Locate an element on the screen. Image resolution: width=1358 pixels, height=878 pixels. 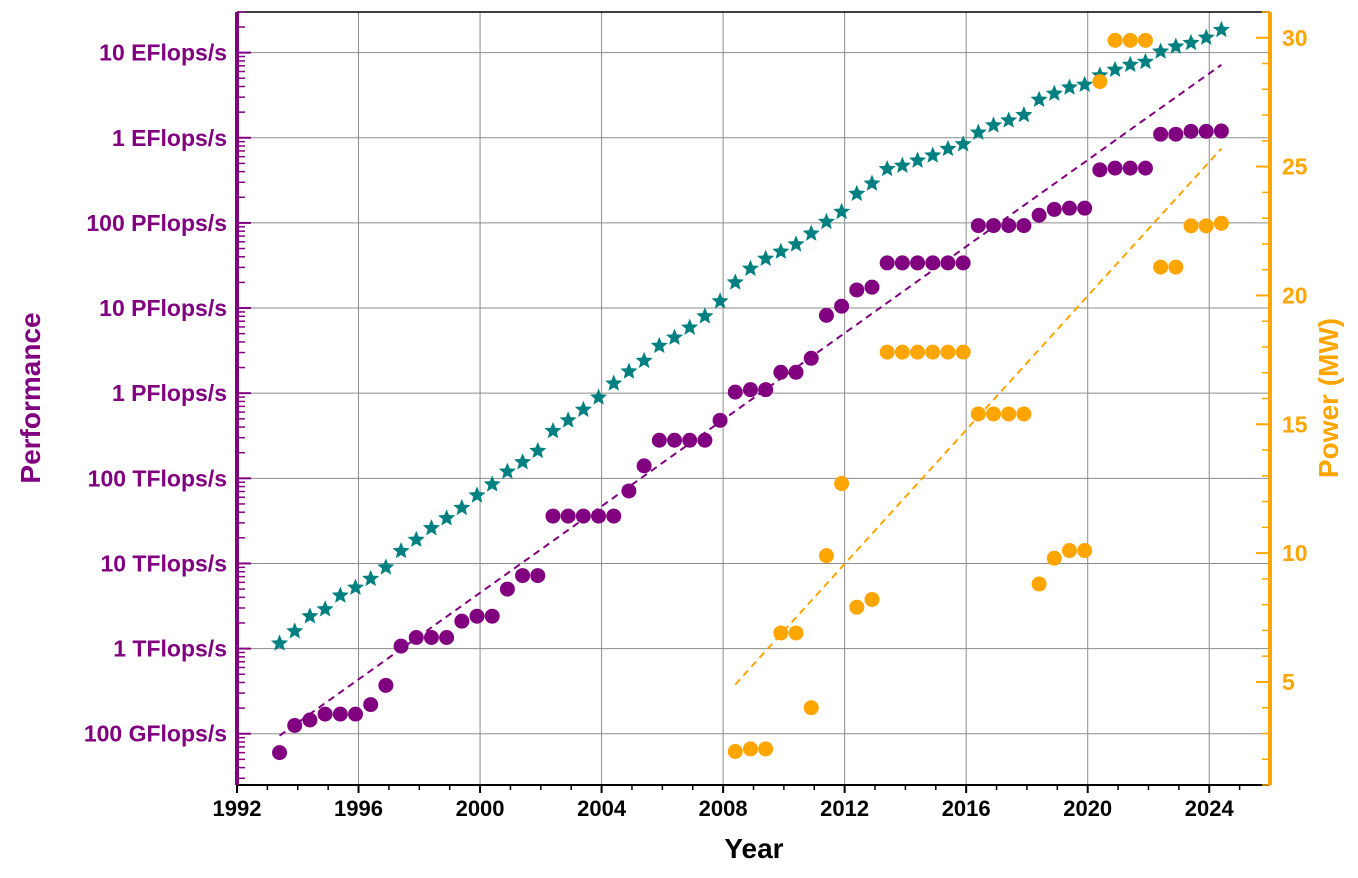
y-right-tick-label: 5 is located at coordinates (1288, 682).